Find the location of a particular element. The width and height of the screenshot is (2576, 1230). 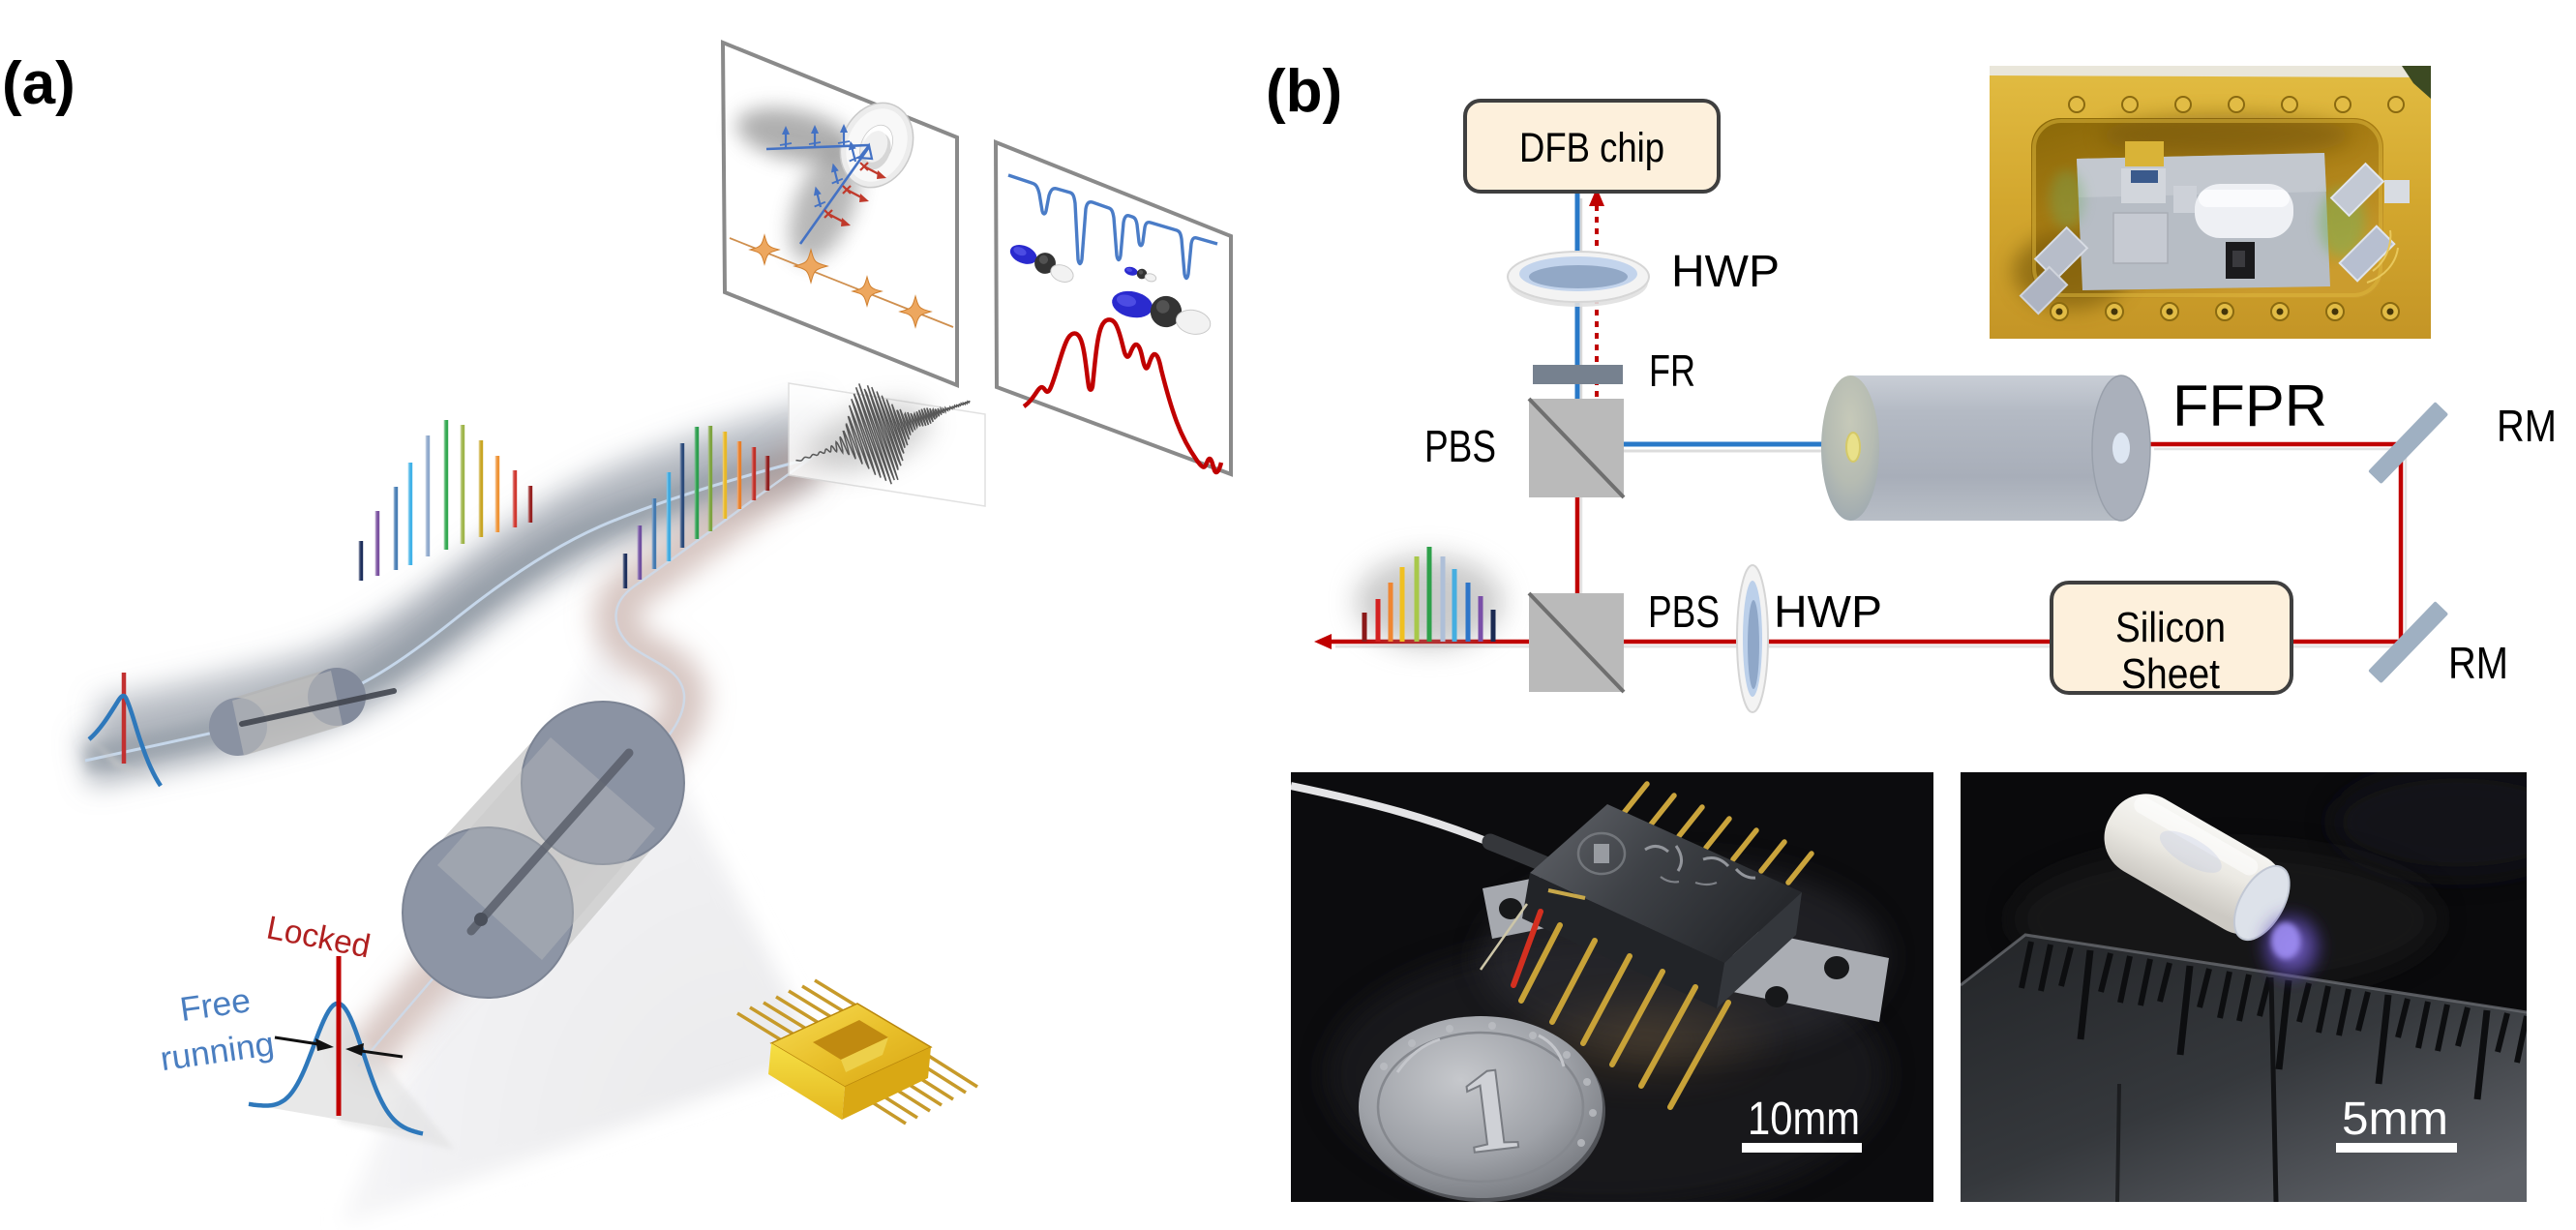

svg-text: (b) is located at coordinates (1304, 92).